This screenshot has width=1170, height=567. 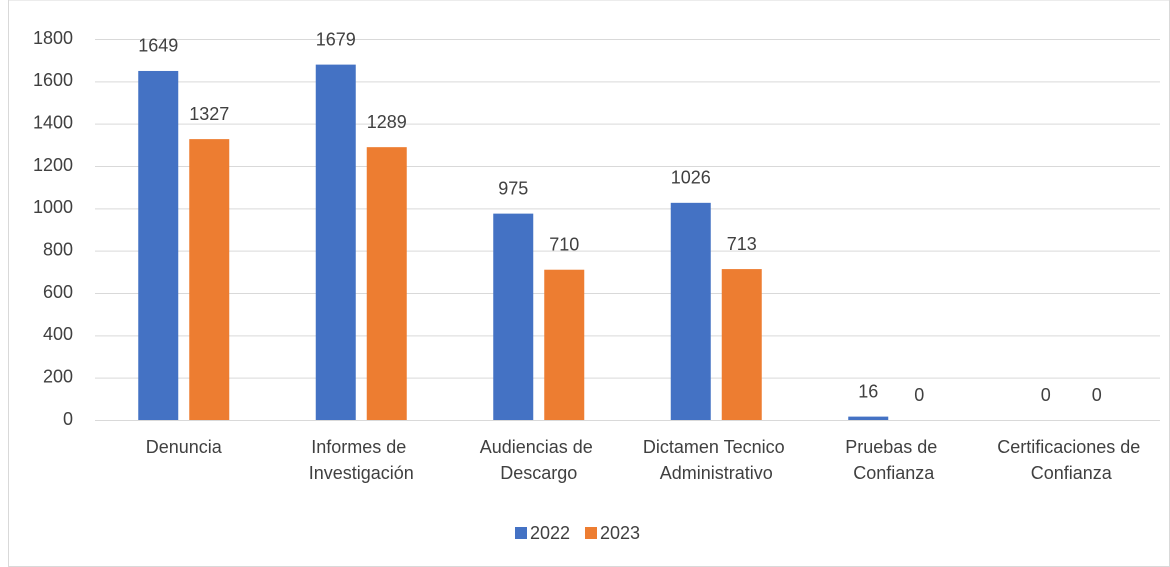 I want to click on data-label: 1289, so click(x=387, y=122).